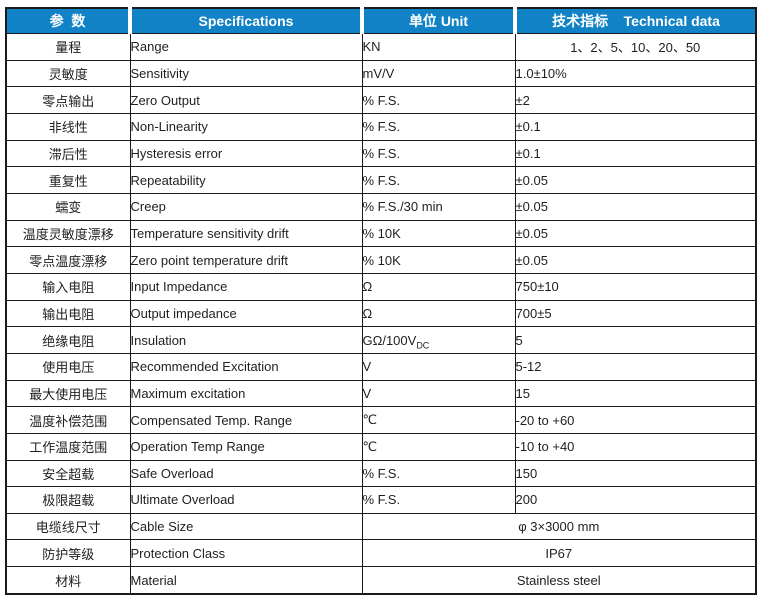 The image size is (759, 600). What do you see at coordinates (68, 286) in the screenshot?
I see `param-zh-cell: 输入电阻` at bounding box center [68, 286].